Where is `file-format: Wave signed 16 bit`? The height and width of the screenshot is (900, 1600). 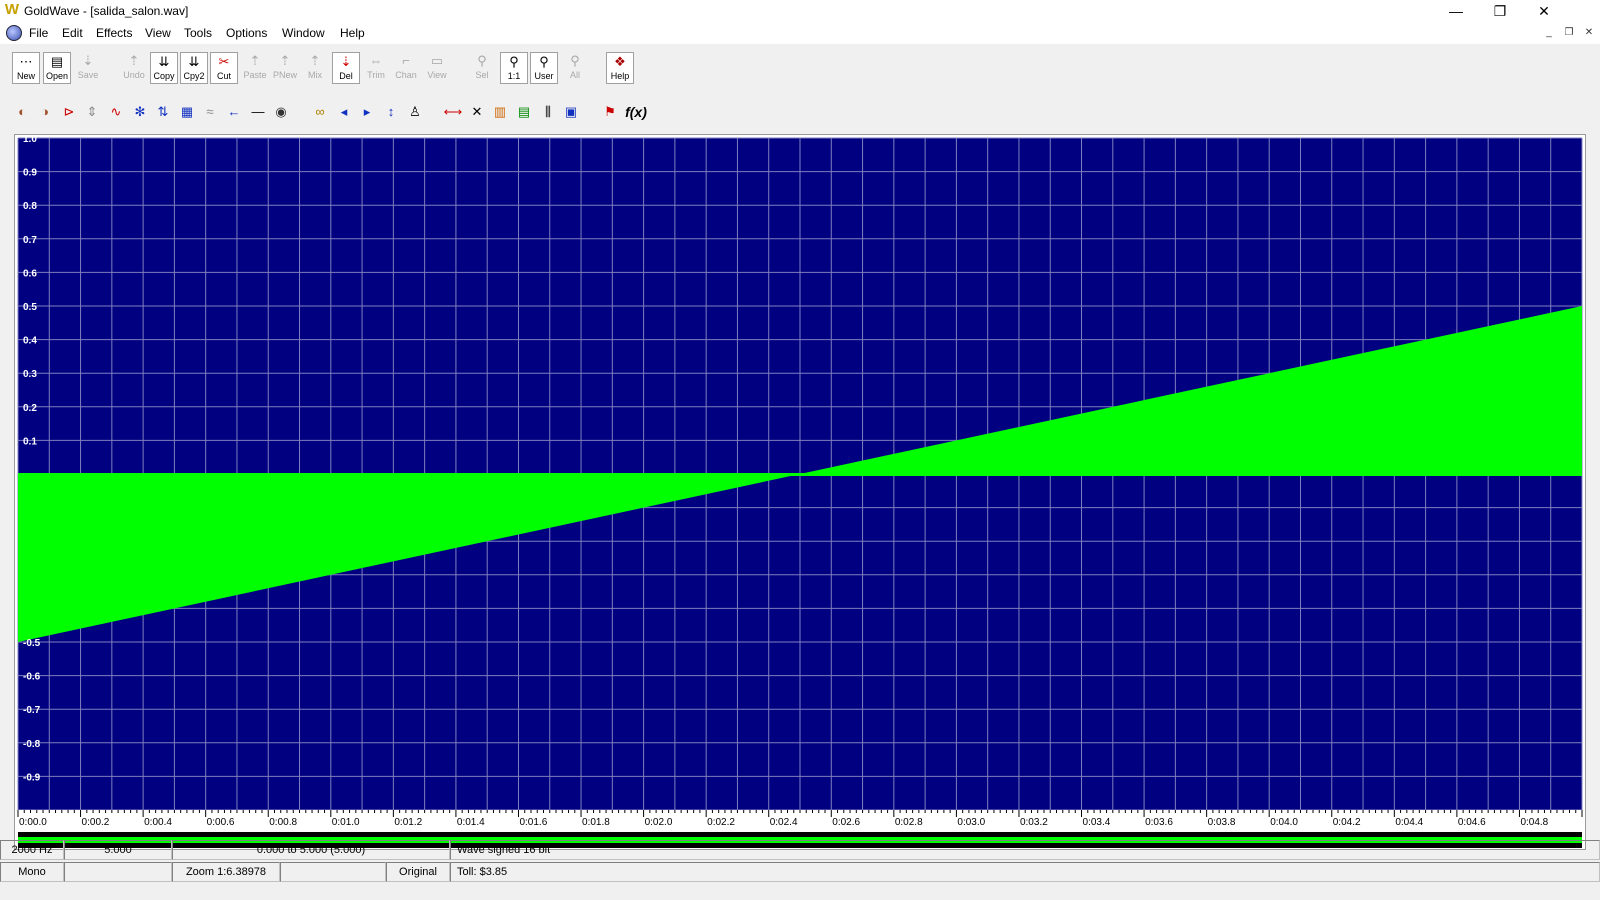
file-format: Wave signed 16 bit is located at coordinates (1025, 850).